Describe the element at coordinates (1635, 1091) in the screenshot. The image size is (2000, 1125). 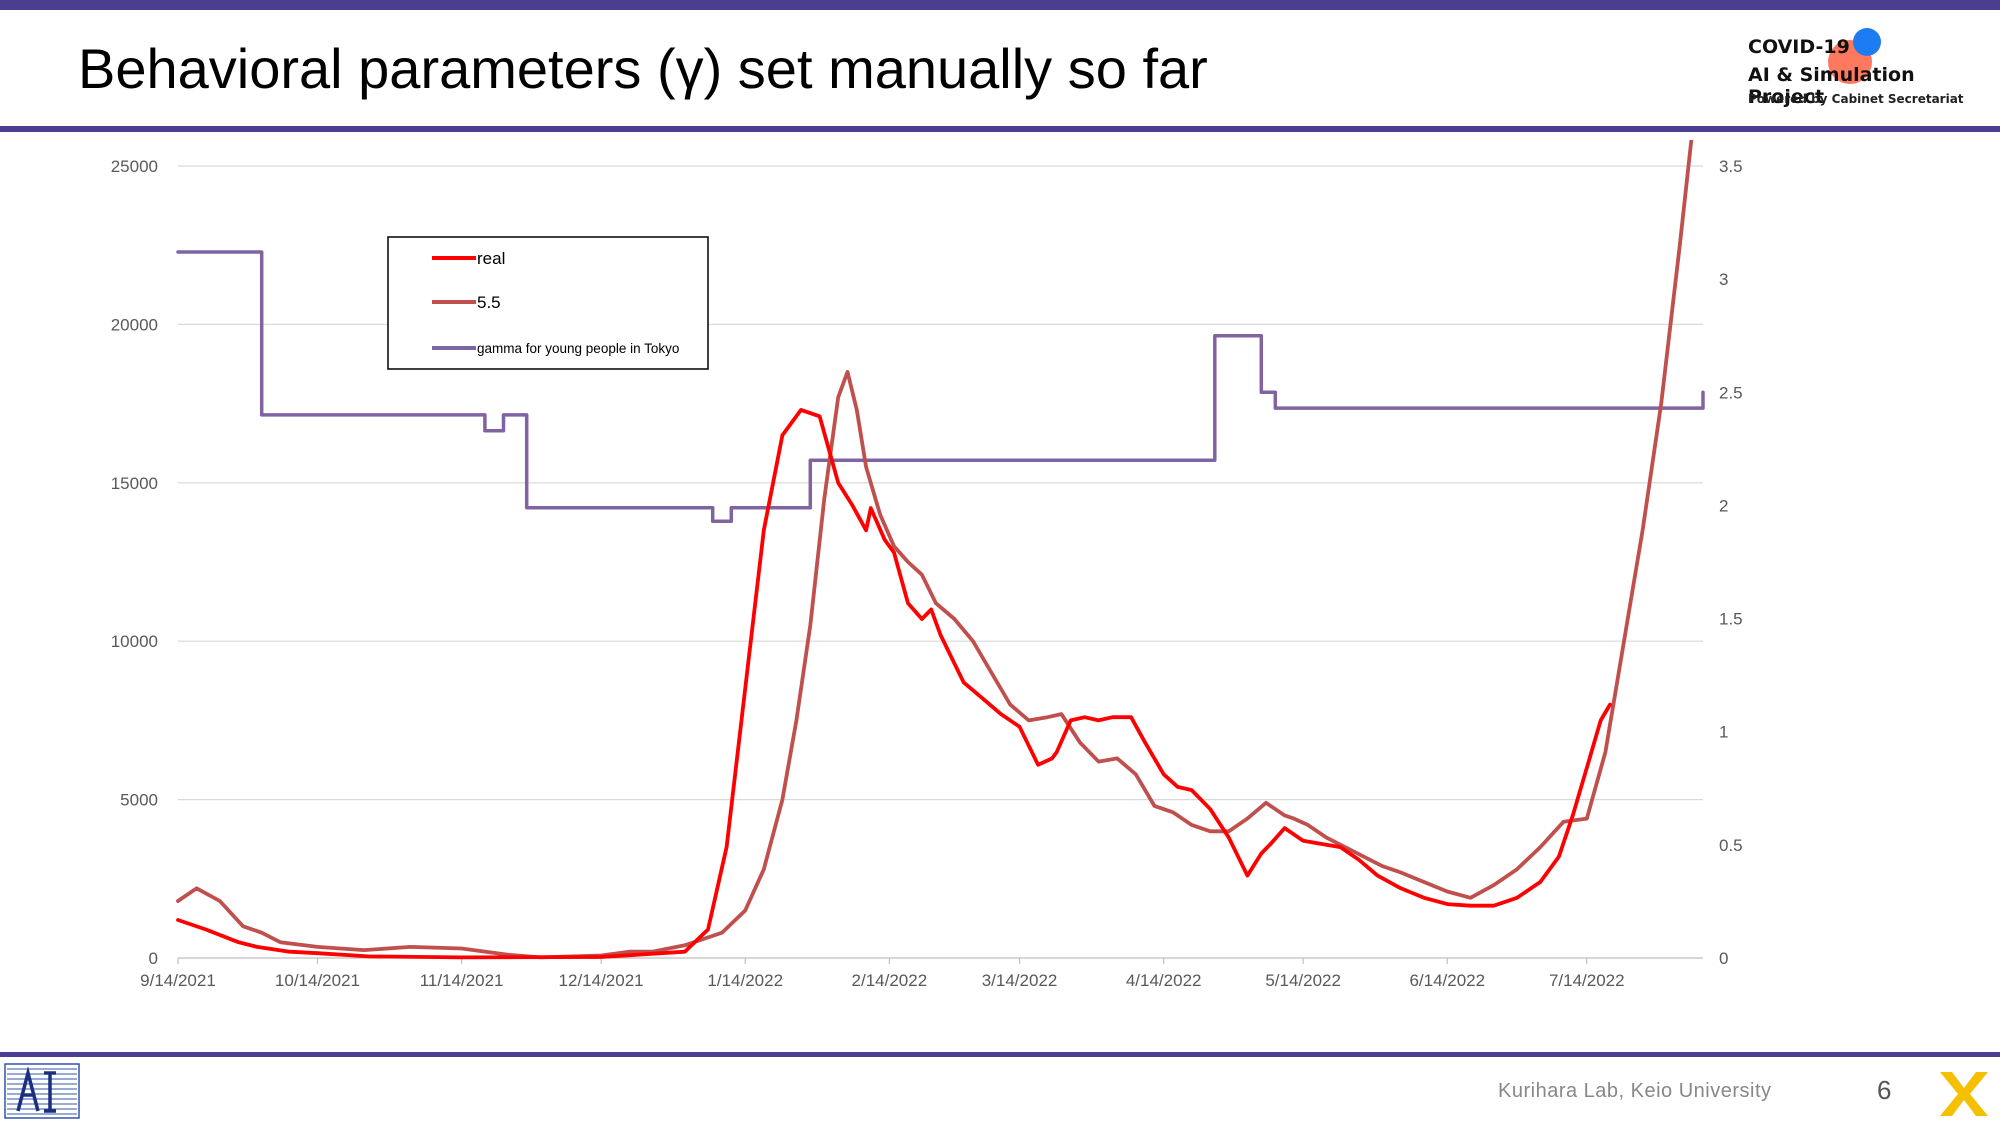
I see `footer-credit: Kurihara Lab, Keio University` at that location.